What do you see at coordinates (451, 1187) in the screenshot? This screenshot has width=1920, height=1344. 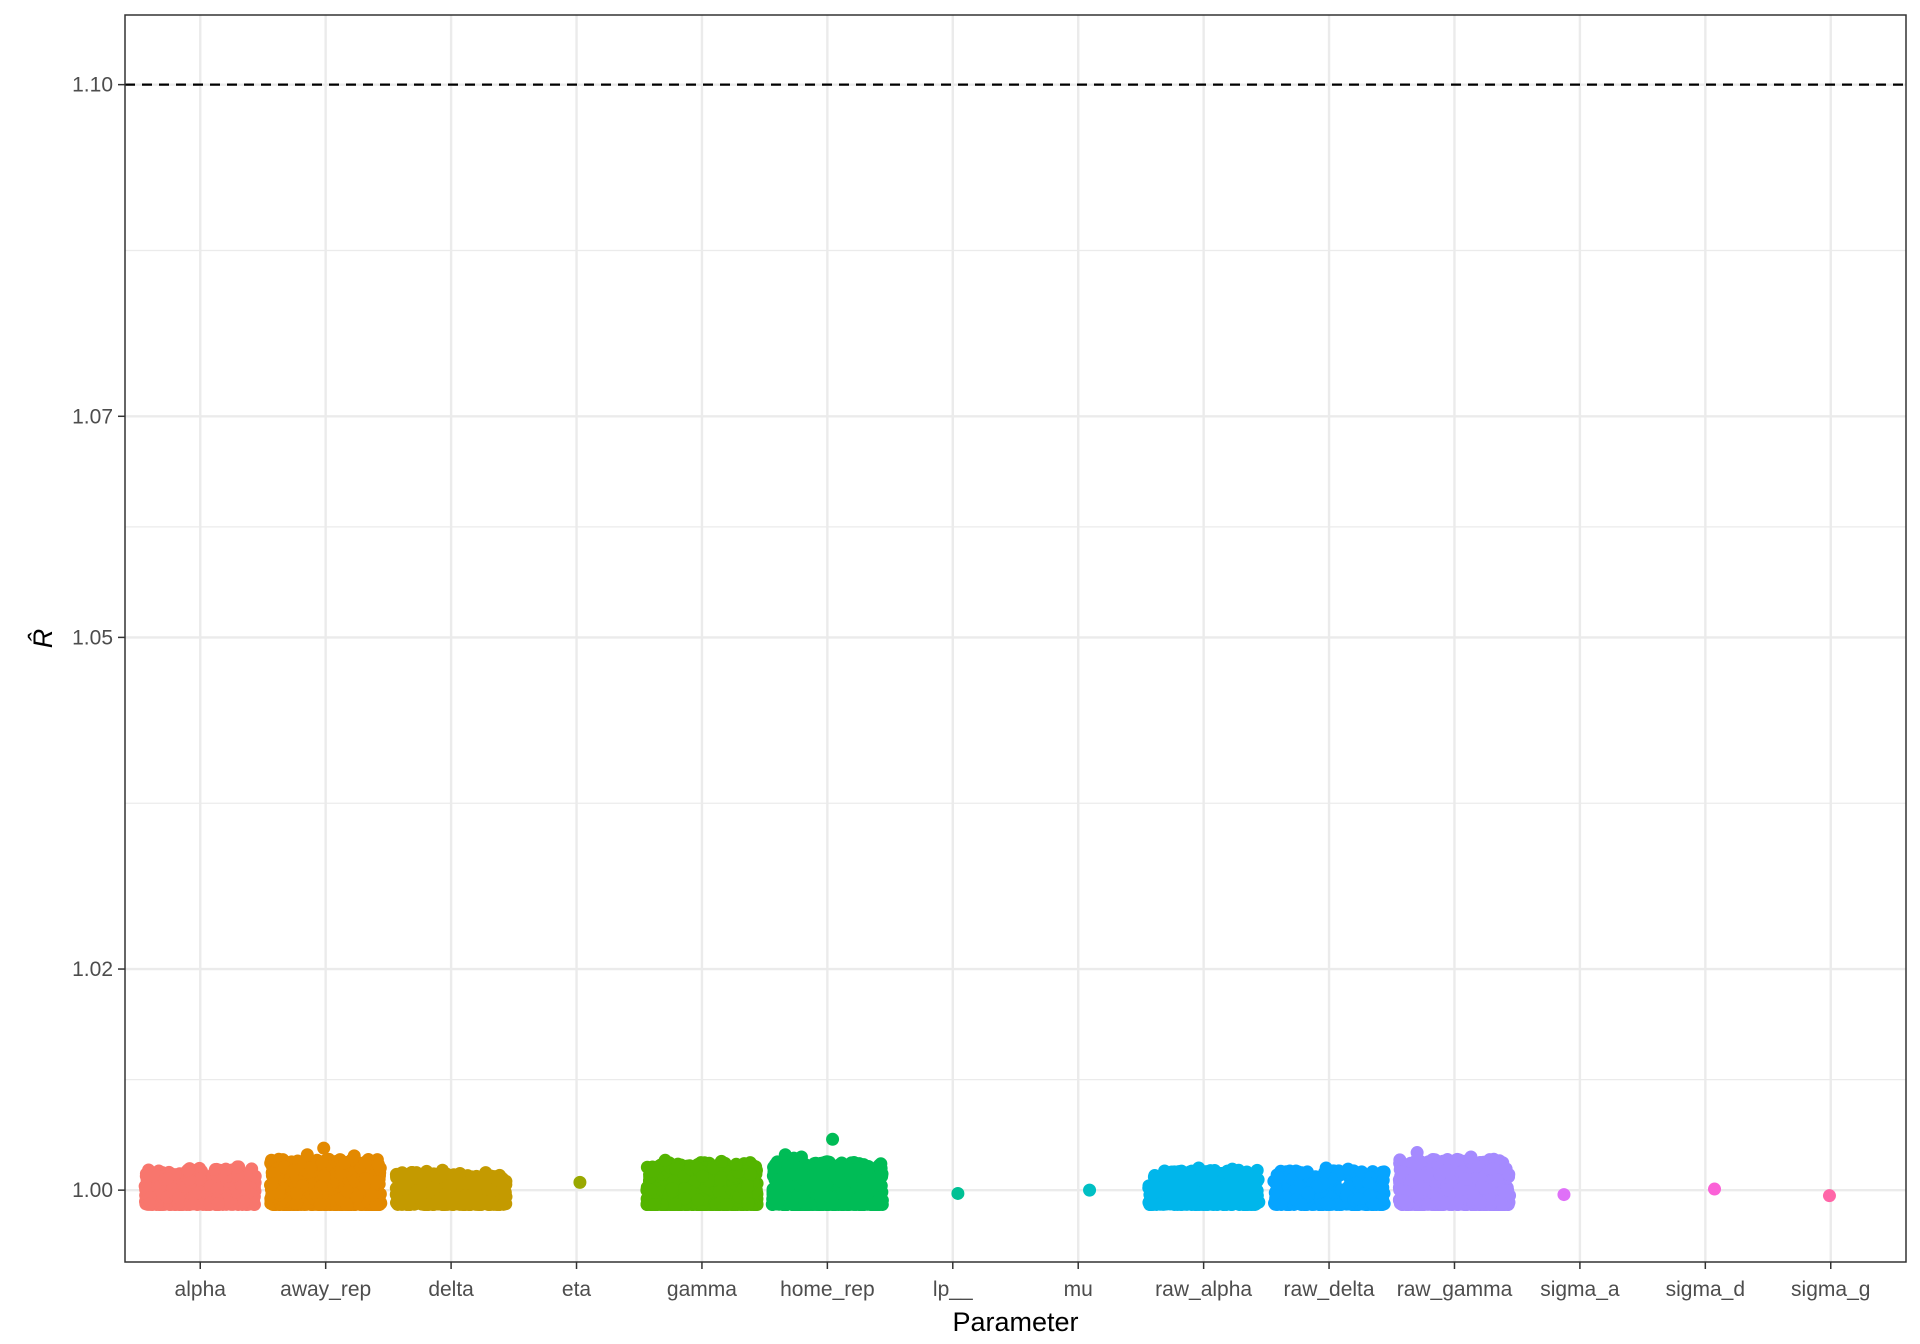 I see `series-delta` at bounding box center [451, 1187].